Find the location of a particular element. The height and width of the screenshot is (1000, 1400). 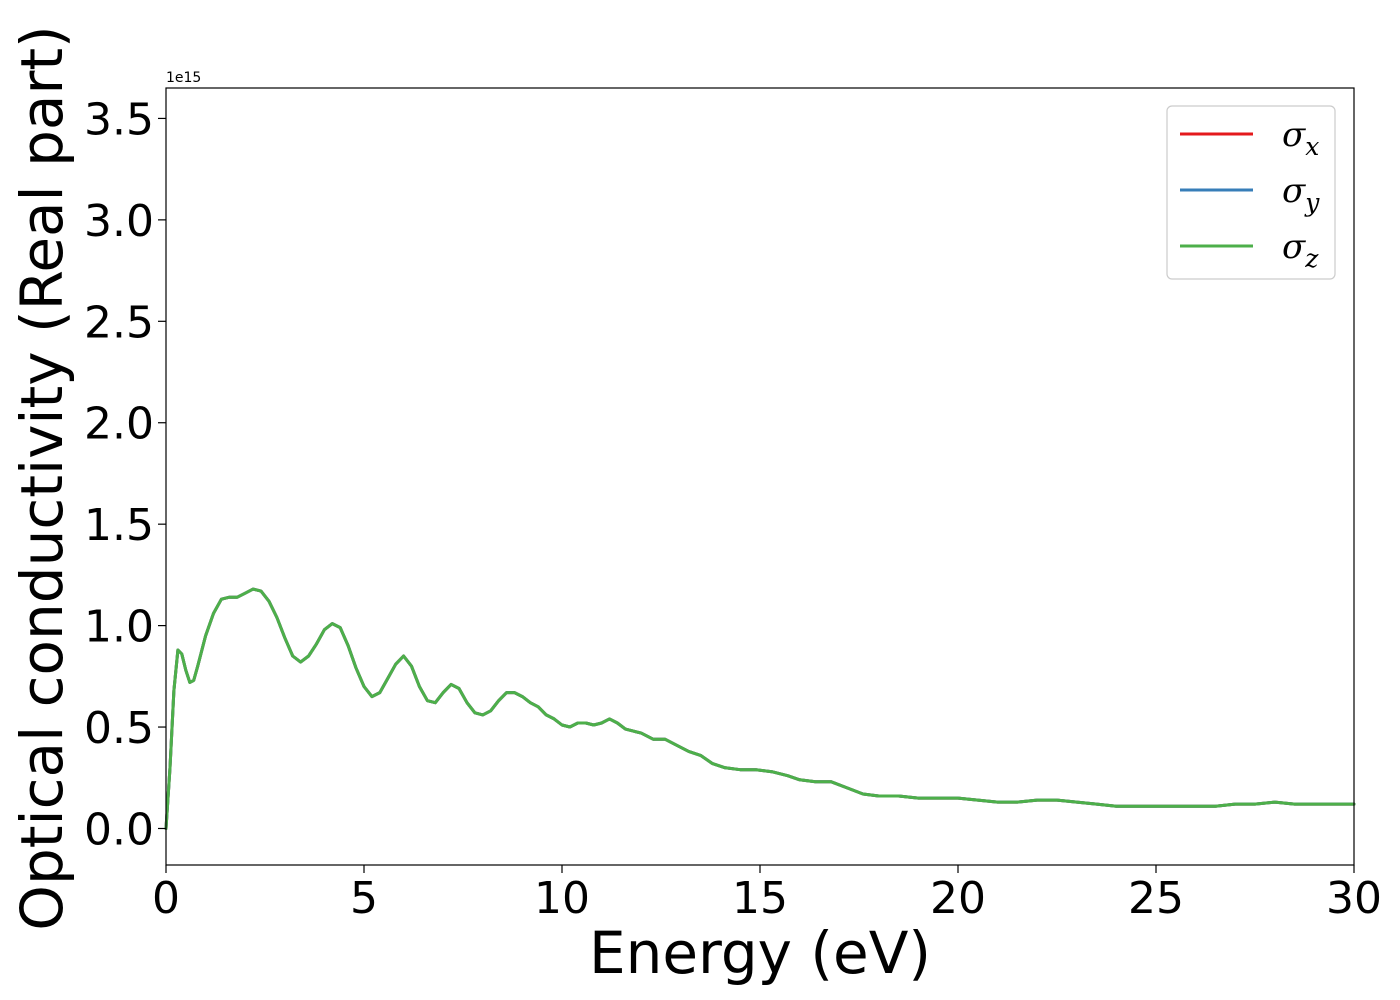

y-tick-label: 2.5 is located at coordinates (119, 322).